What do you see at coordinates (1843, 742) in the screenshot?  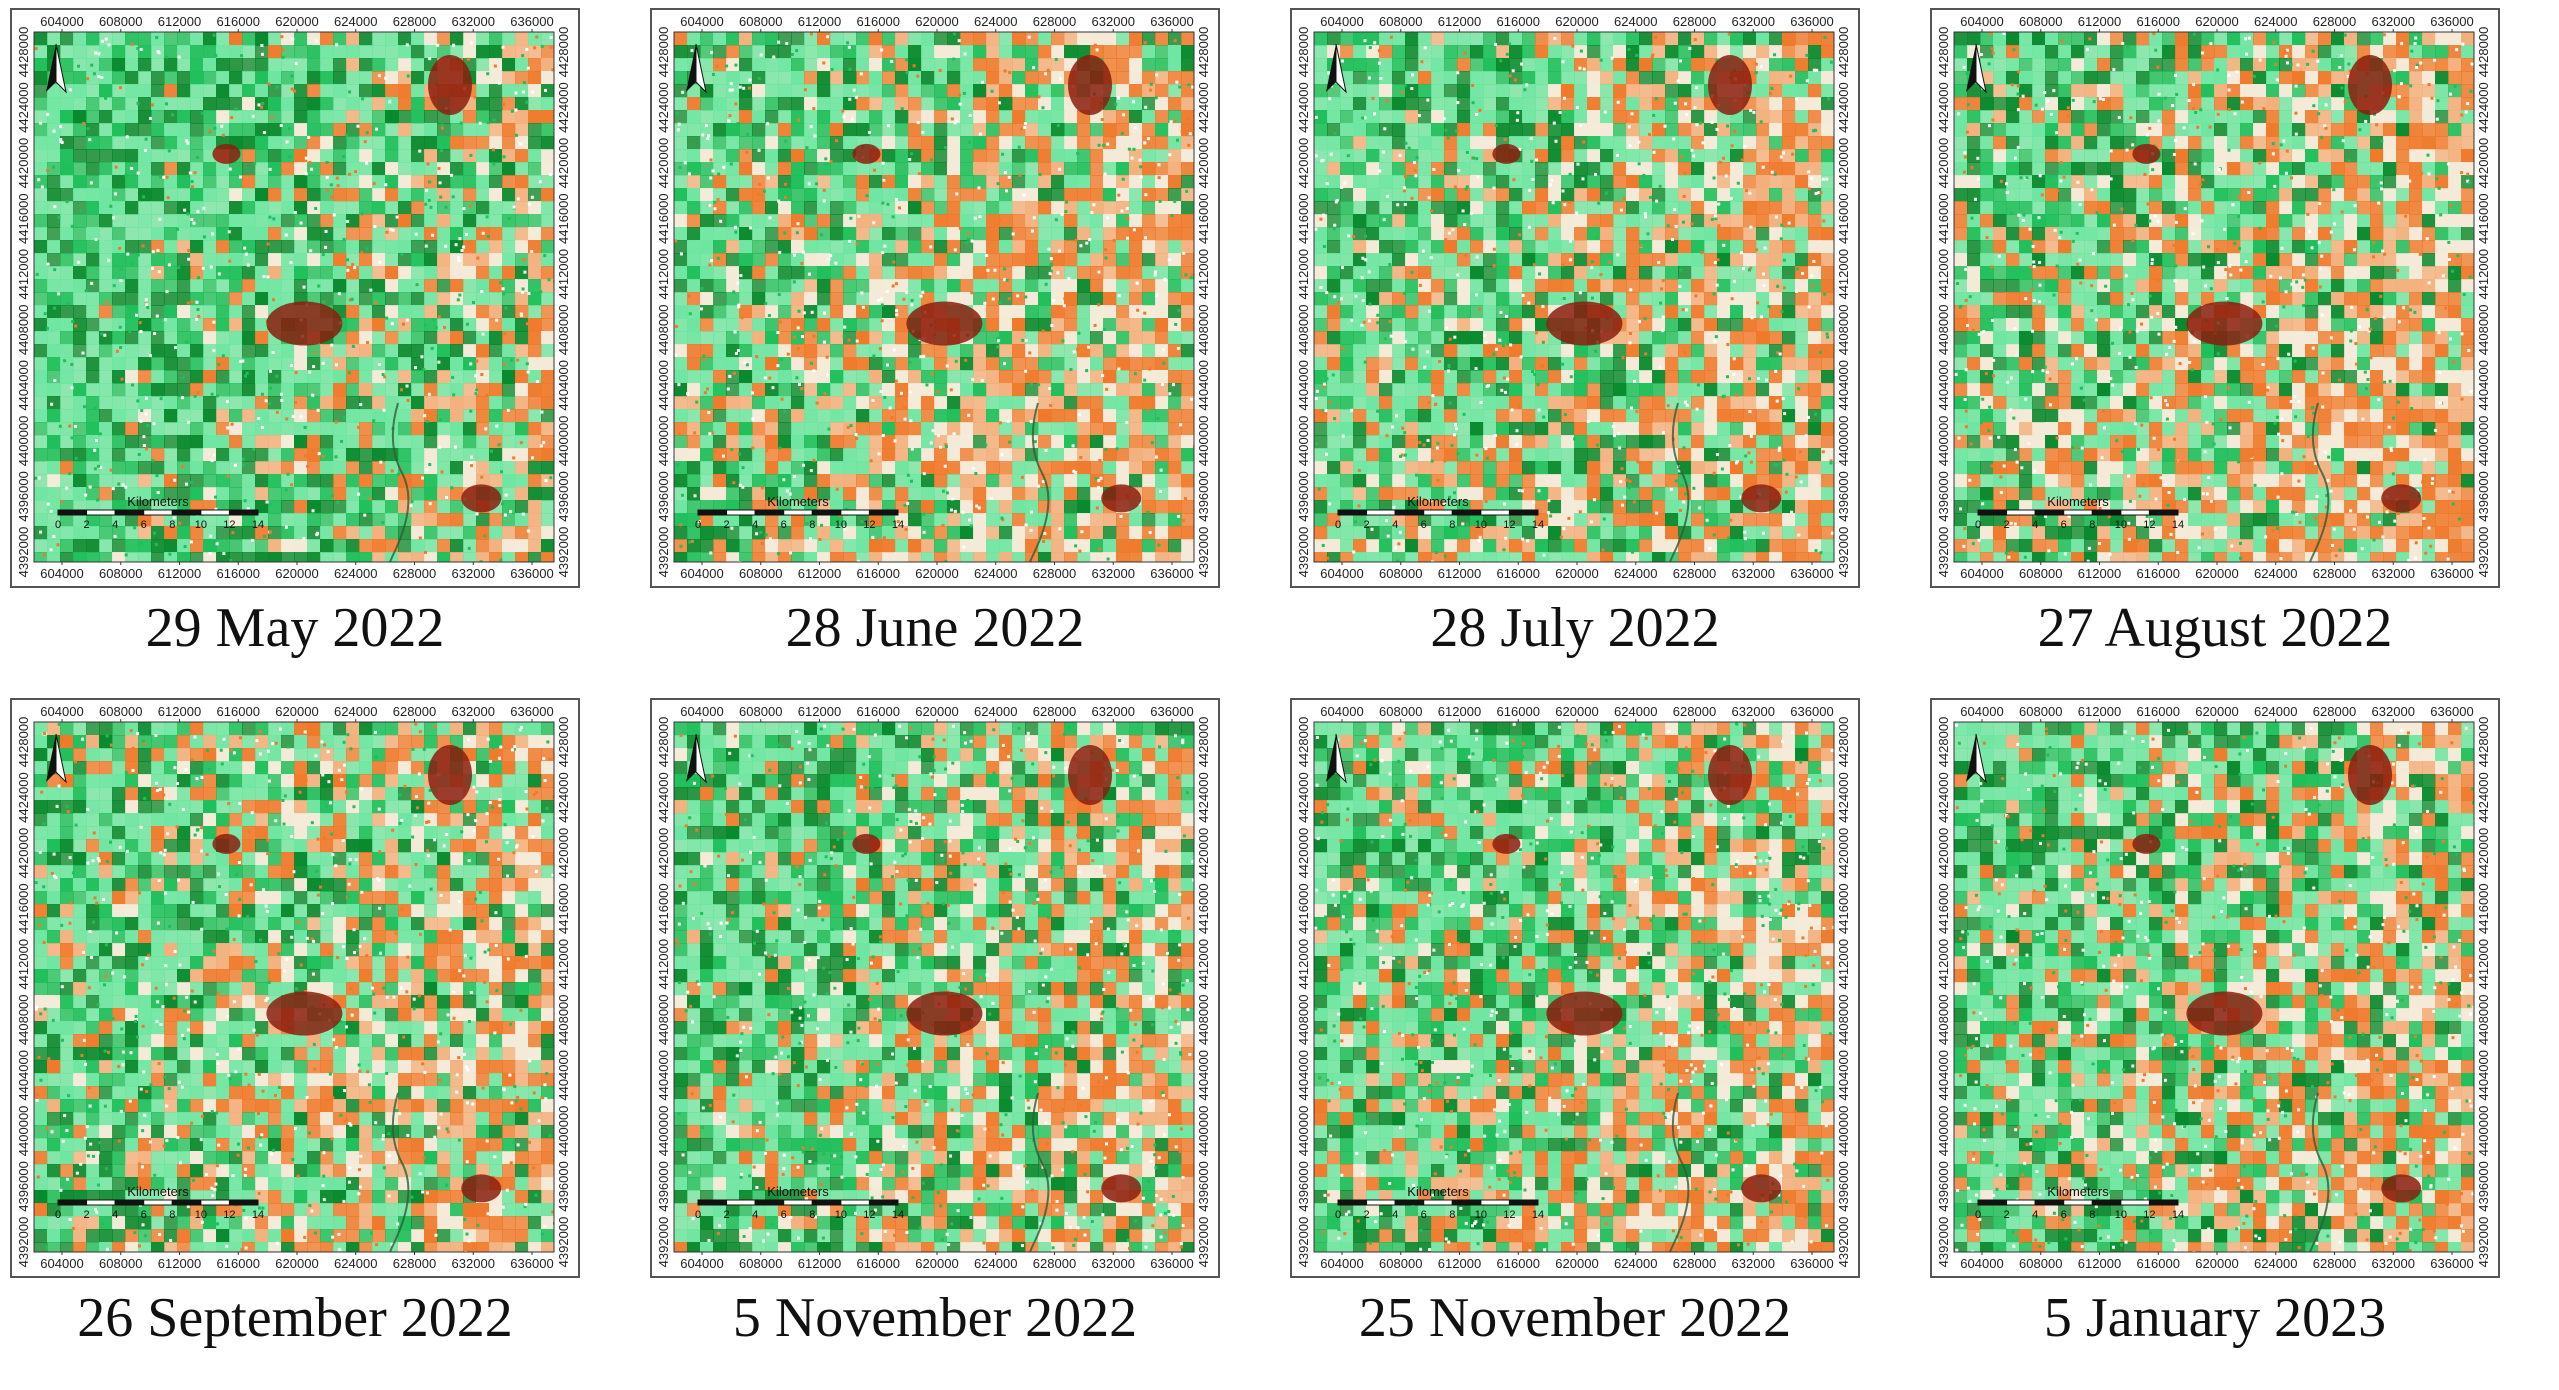 I see `y-tick-label: 4428000` at bounding box center [1843, 742].